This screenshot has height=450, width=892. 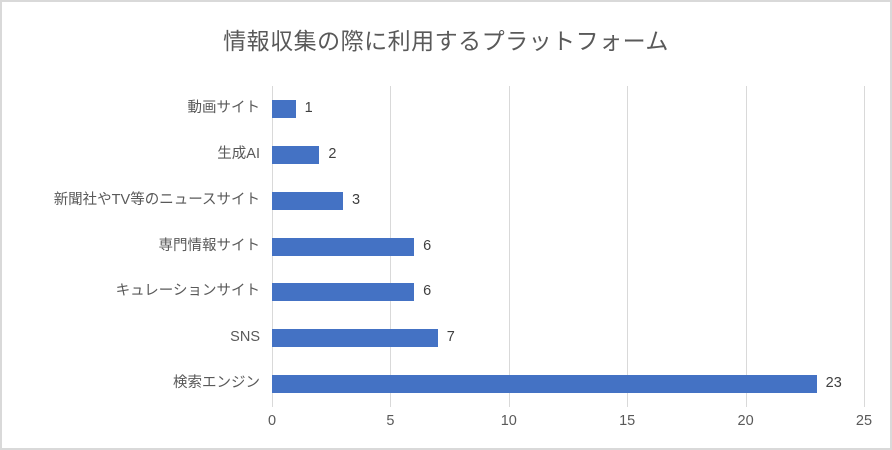 I want to click on data-label: 1, so click(x=308, y=108).